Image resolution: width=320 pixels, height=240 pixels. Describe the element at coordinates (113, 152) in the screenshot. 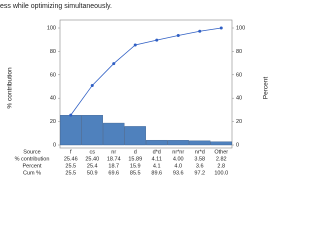

I see `category-label: nr` at that location.